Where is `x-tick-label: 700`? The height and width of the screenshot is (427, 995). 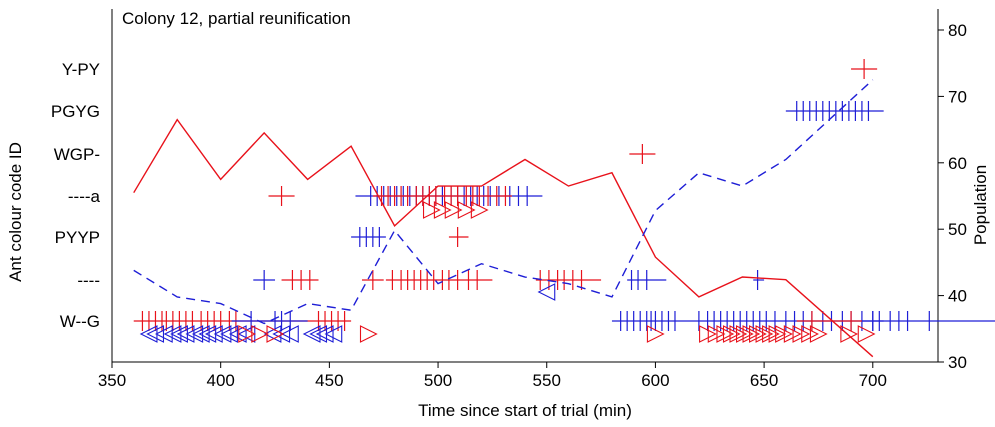 x-tick-label: 700 is located at coordinates (873, 380).